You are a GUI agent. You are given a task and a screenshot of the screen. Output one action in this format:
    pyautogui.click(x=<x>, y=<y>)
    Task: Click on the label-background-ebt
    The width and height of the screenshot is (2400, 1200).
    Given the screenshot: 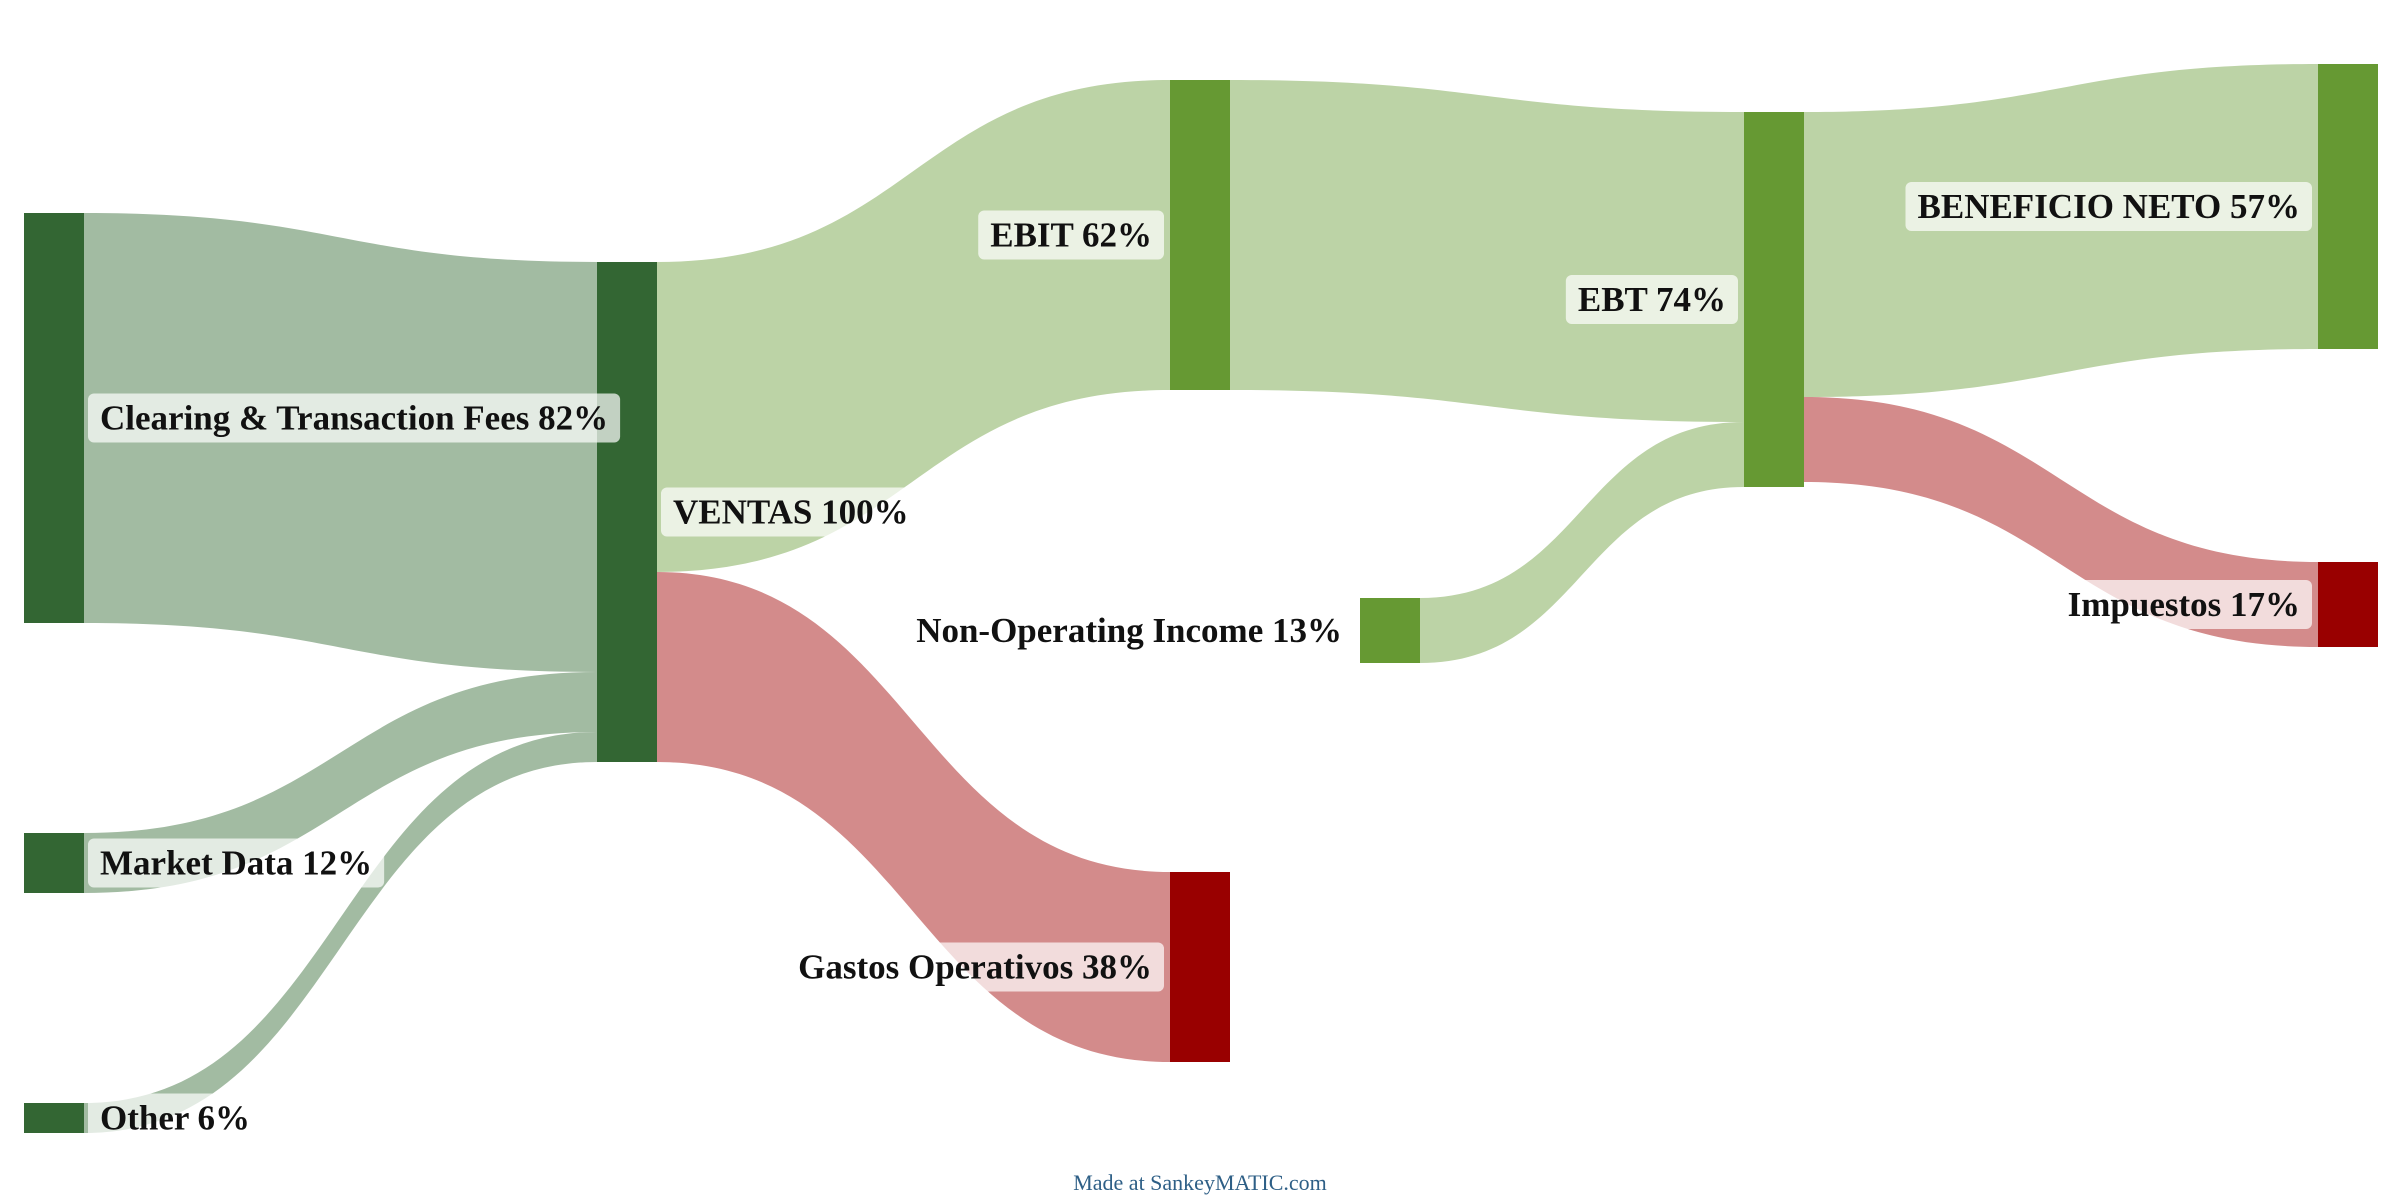 What is the action you would take?
    pyautogui.click(x=1651, y=299)
    